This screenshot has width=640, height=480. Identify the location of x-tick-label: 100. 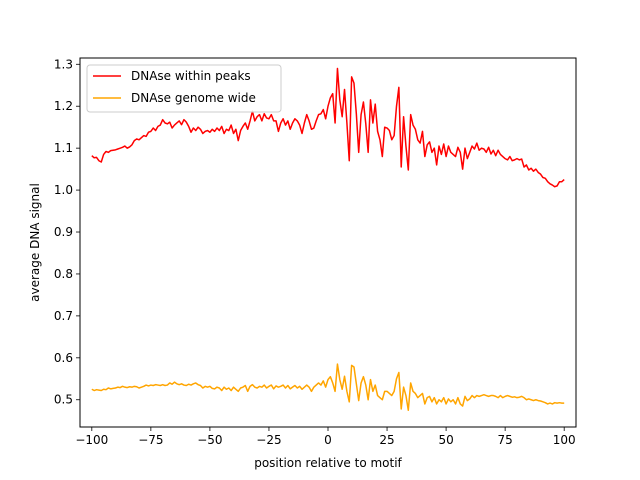
(564, 440).